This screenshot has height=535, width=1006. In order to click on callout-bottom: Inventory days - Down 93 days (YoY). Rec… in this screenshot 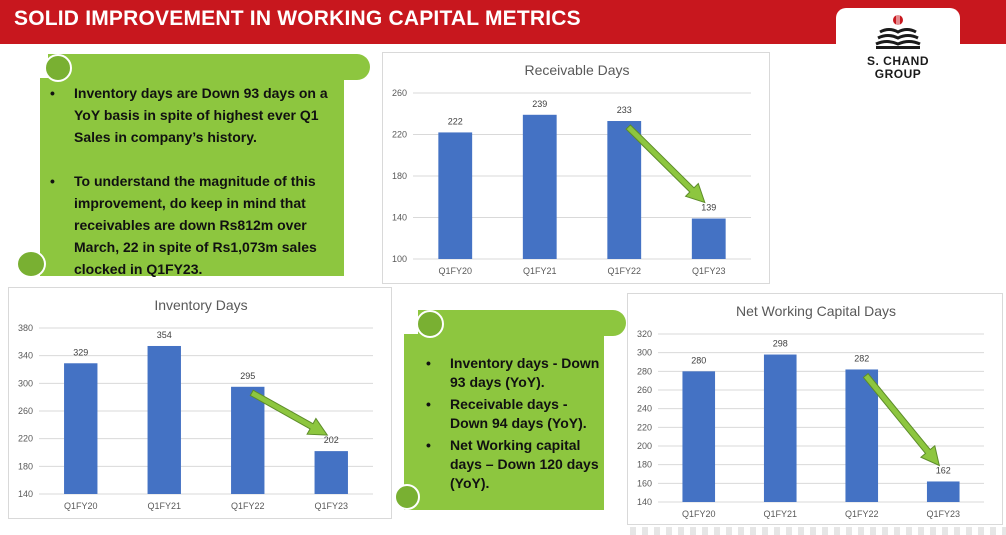, I will do `click(504, 422)`.